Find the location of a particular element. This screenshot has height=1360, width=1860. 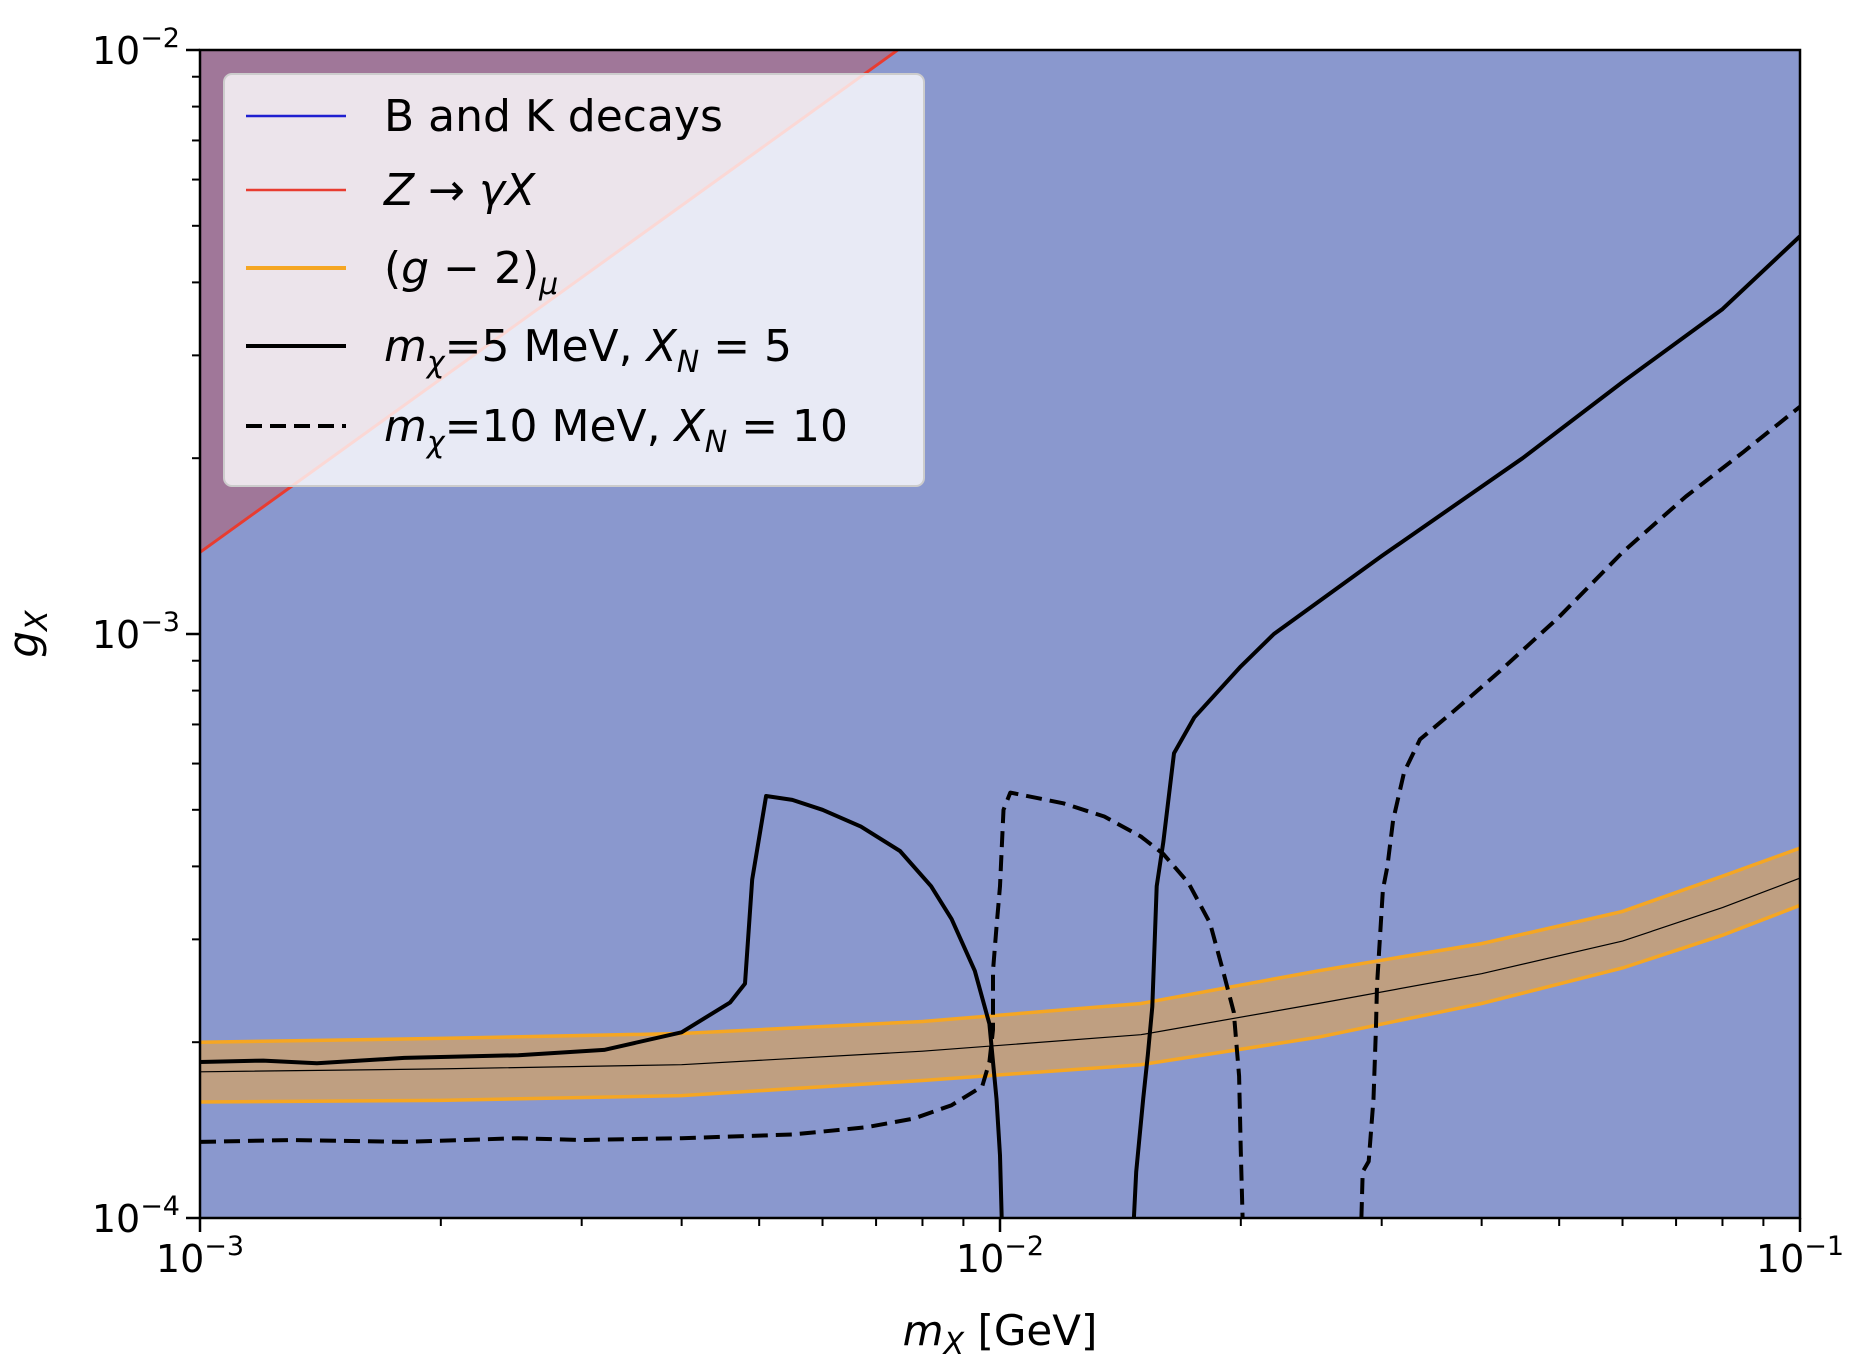

legend-label-solid: mχ=5 MeV, XN = 5 is located at coordinates (588, 350).